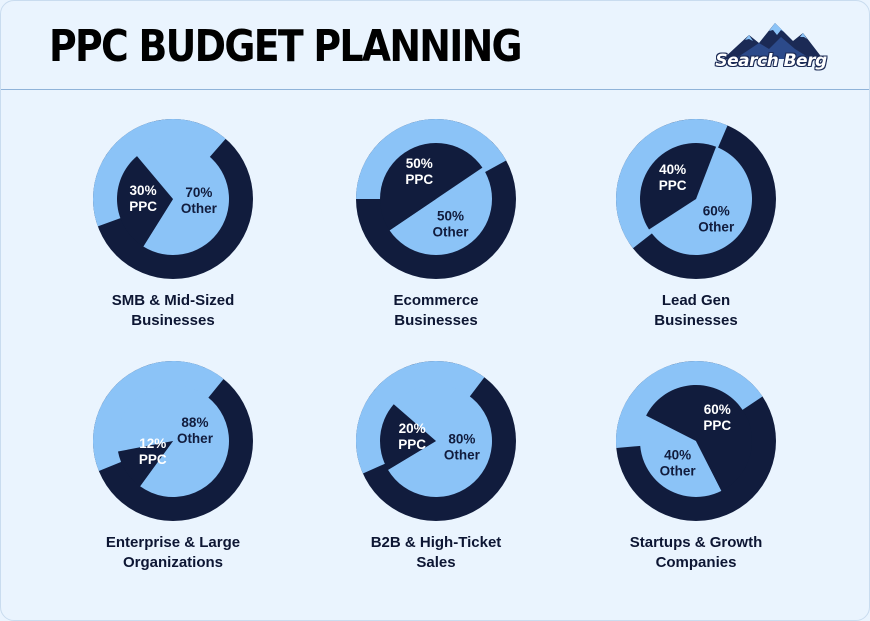  What do you see at coordinates (173, 311) in the screenshot?
I see `chart-caption: SMB & Mid-Sized Businesses` at bounding box center [173, 311].